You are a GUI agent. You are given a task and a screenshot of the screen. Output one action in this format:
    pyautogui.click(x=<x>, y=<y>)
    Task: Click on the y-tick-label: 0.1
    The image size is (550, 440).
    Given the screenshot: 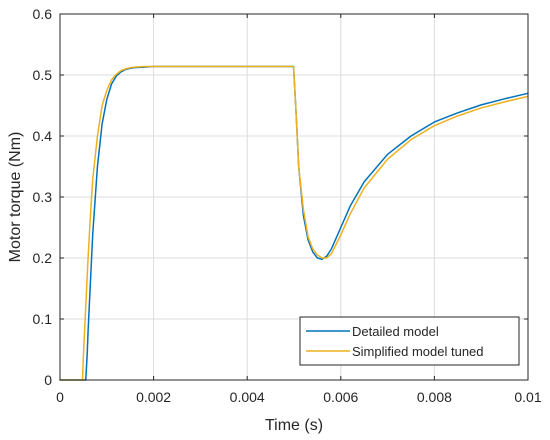 What is the action you would take?
    pyautogui.click(x=43, y=319)
    